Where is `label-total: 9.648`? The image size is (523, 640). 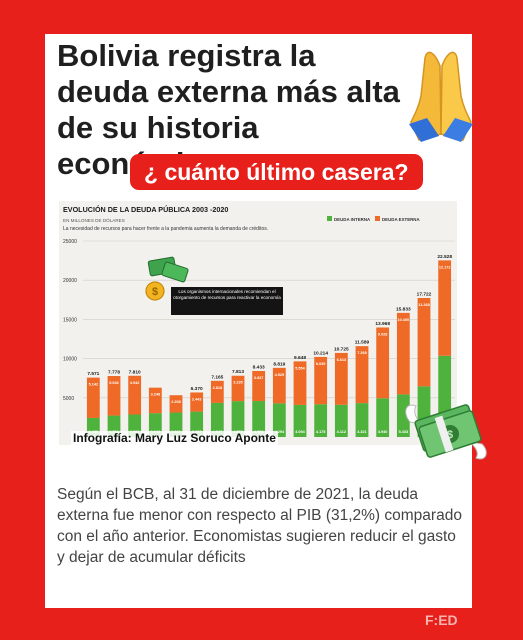 label-total: 9.648 is located at coordinates (300, 358).